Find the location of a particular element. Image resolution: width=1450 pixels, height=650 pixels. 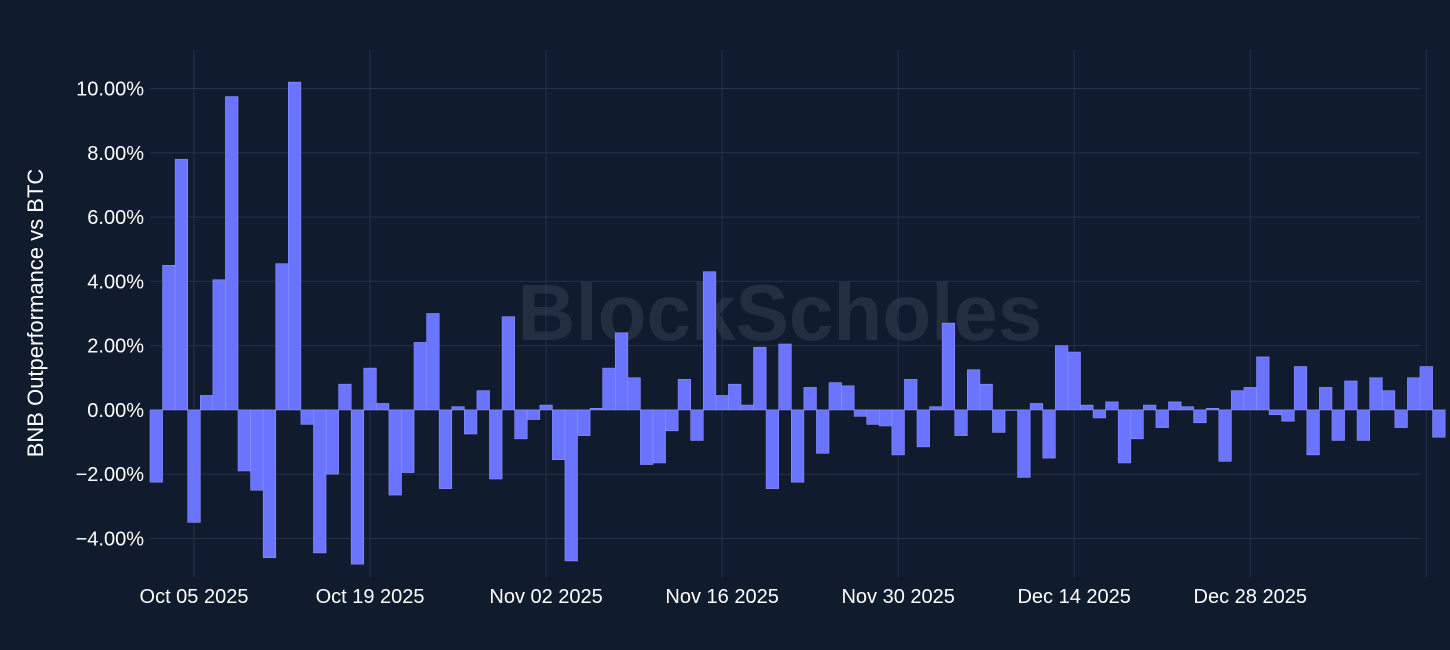

y-tick-label: 10.00% is located at coordinates (110, 90).